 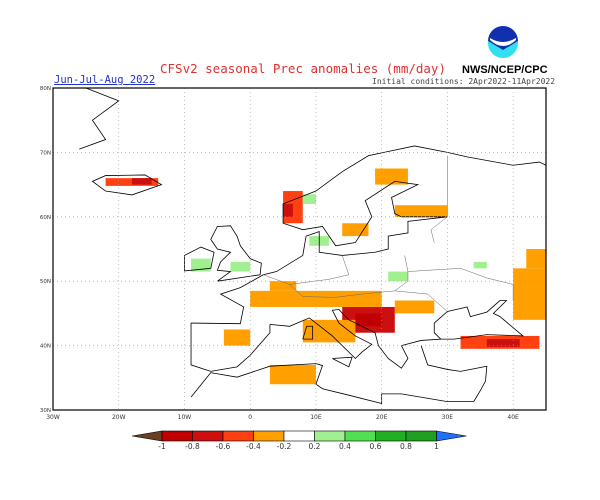 I want to click on colorbar-tick-label: 0.4, so click(x=345, y=446).